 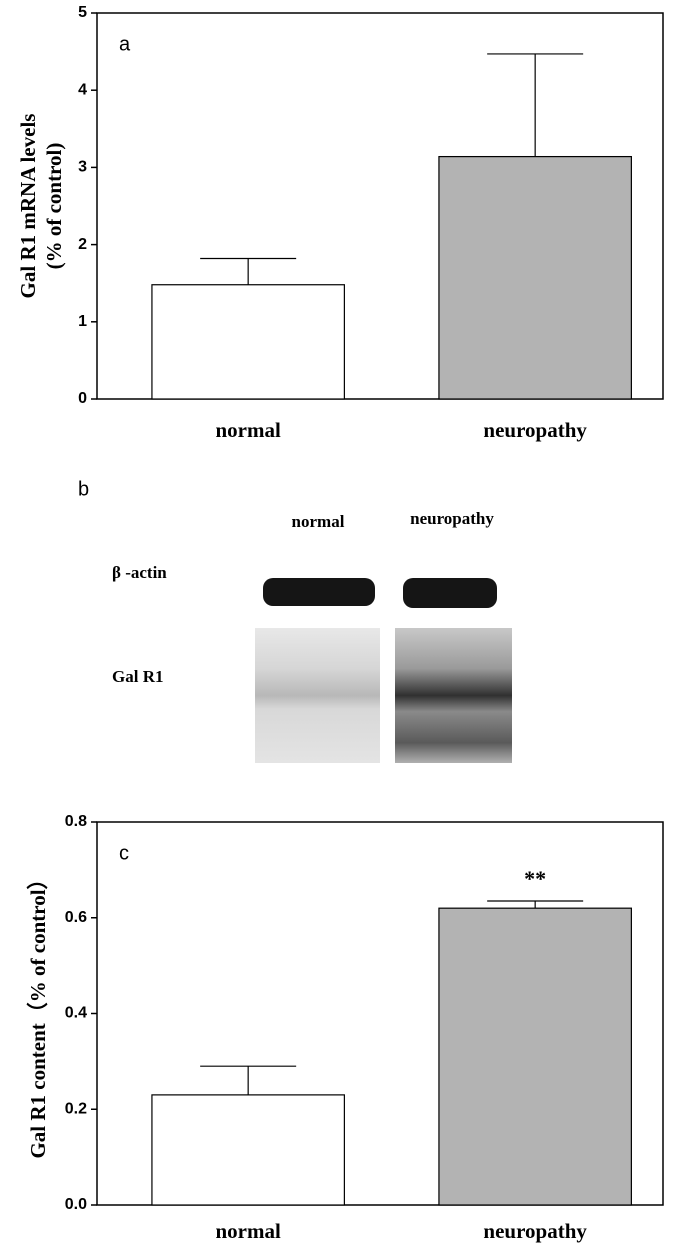 I want to click on panel-label: c, so click(x=124, y=853).